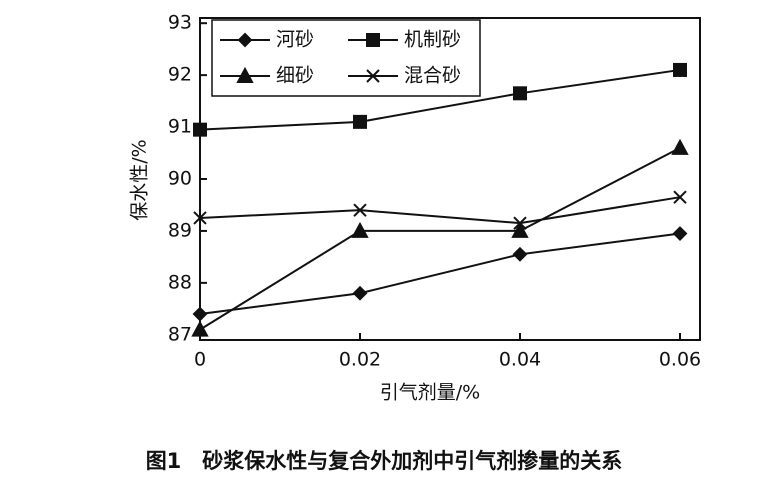 This screenshot has width=768, height=484. Describe the element at coordinates (140, 179) in the screenshot. I see `y-axis-label: 保水性/%` at that location.